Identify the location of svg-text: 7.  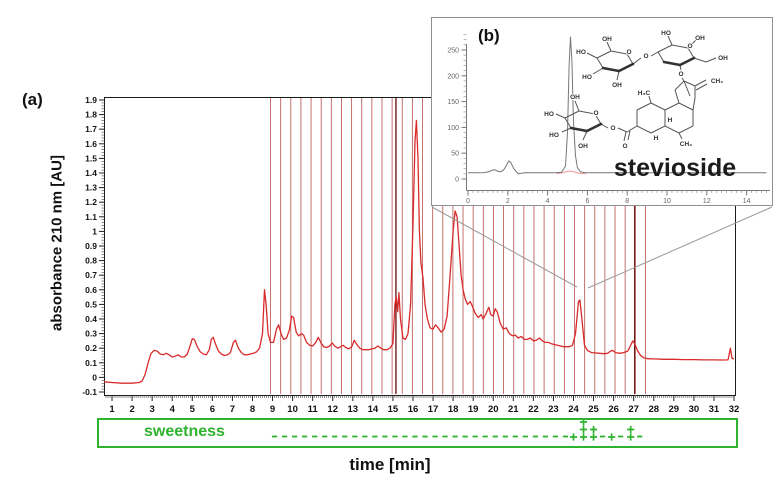
(232, 409).